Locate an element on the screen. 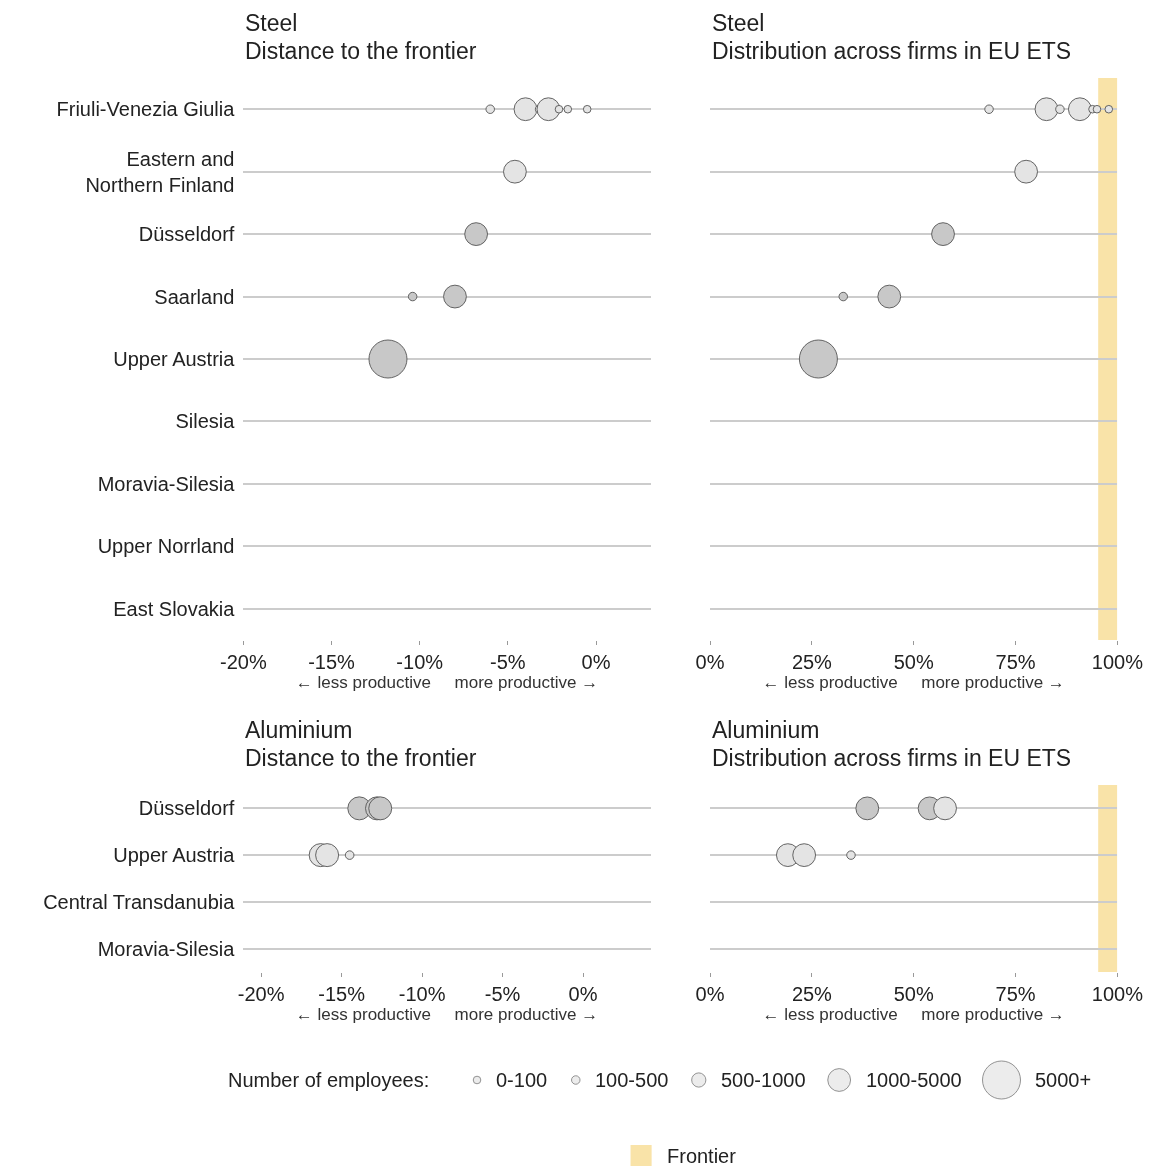 The image size is (1174, 1166). legend-label: 1000-5000 is located at coordinates (914, 1080).